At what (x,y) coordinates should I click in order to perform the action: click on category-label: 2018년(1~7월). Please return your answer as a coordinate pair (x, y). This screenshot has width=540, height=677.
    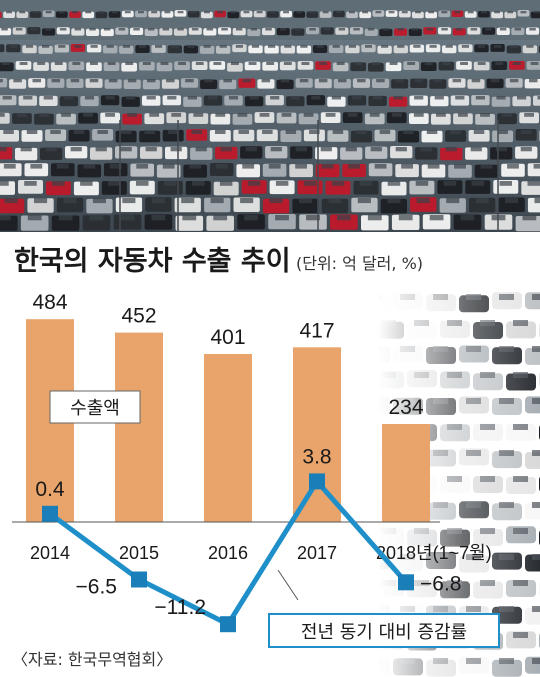
    Looking at the image, I should click on (434, 553).